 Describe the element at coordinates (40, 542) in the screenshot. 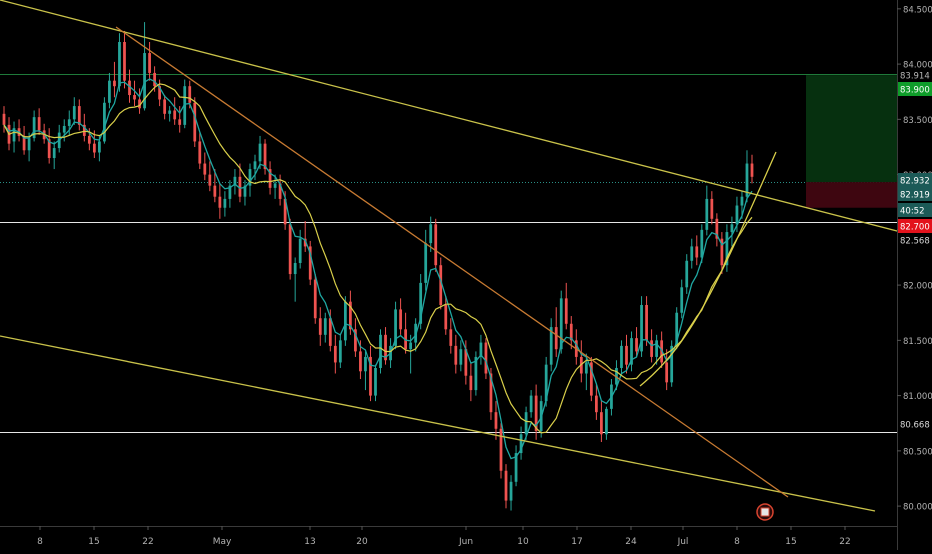

I see `x-tick-label: 8` at that location.